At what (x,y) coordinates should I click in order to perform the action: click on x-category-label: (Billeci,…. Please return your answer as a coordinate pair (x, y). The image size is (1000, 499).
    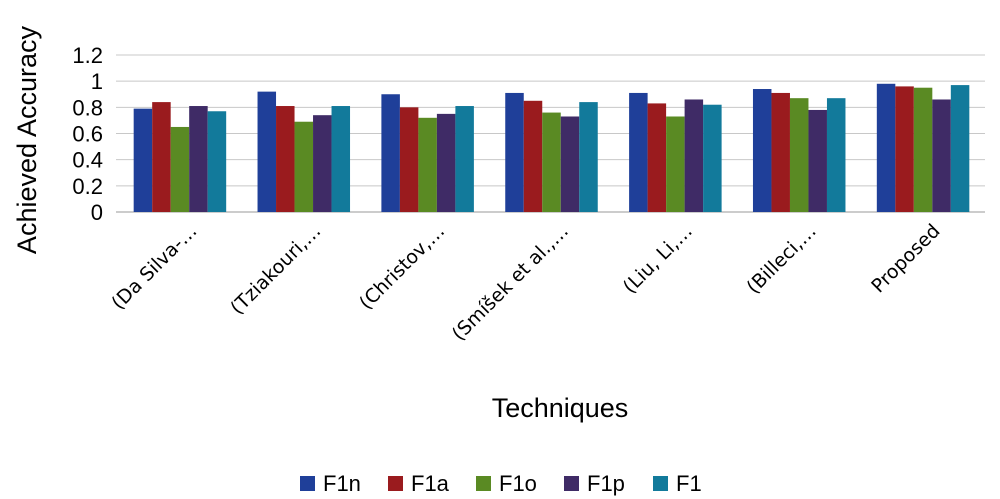
    Looking at the image, I should click on (781, 259).